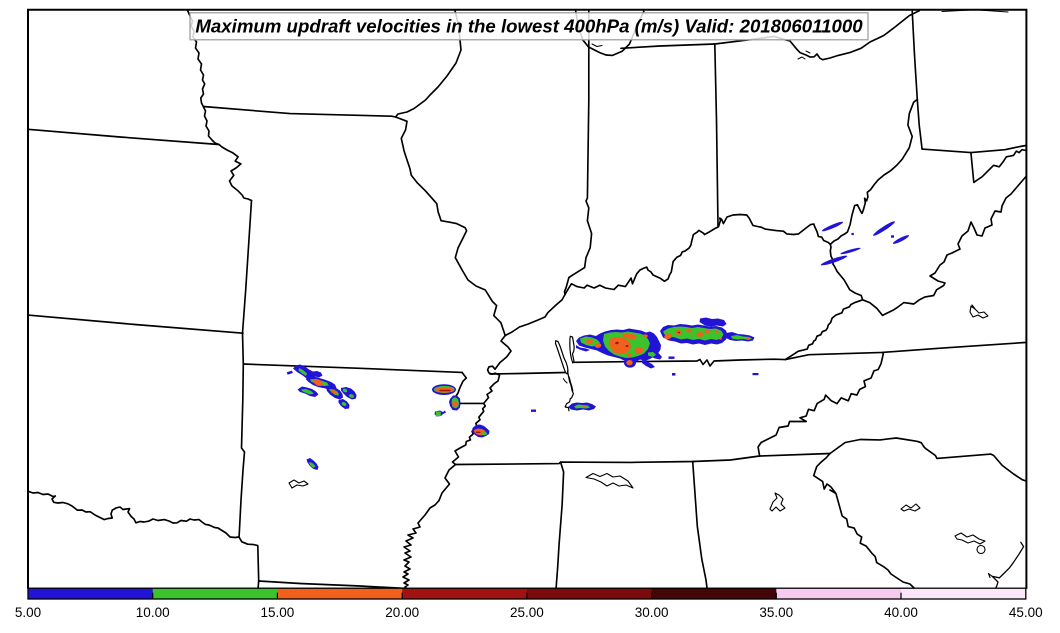  I want to click on svg-text: 35.00, so click(776, 612).